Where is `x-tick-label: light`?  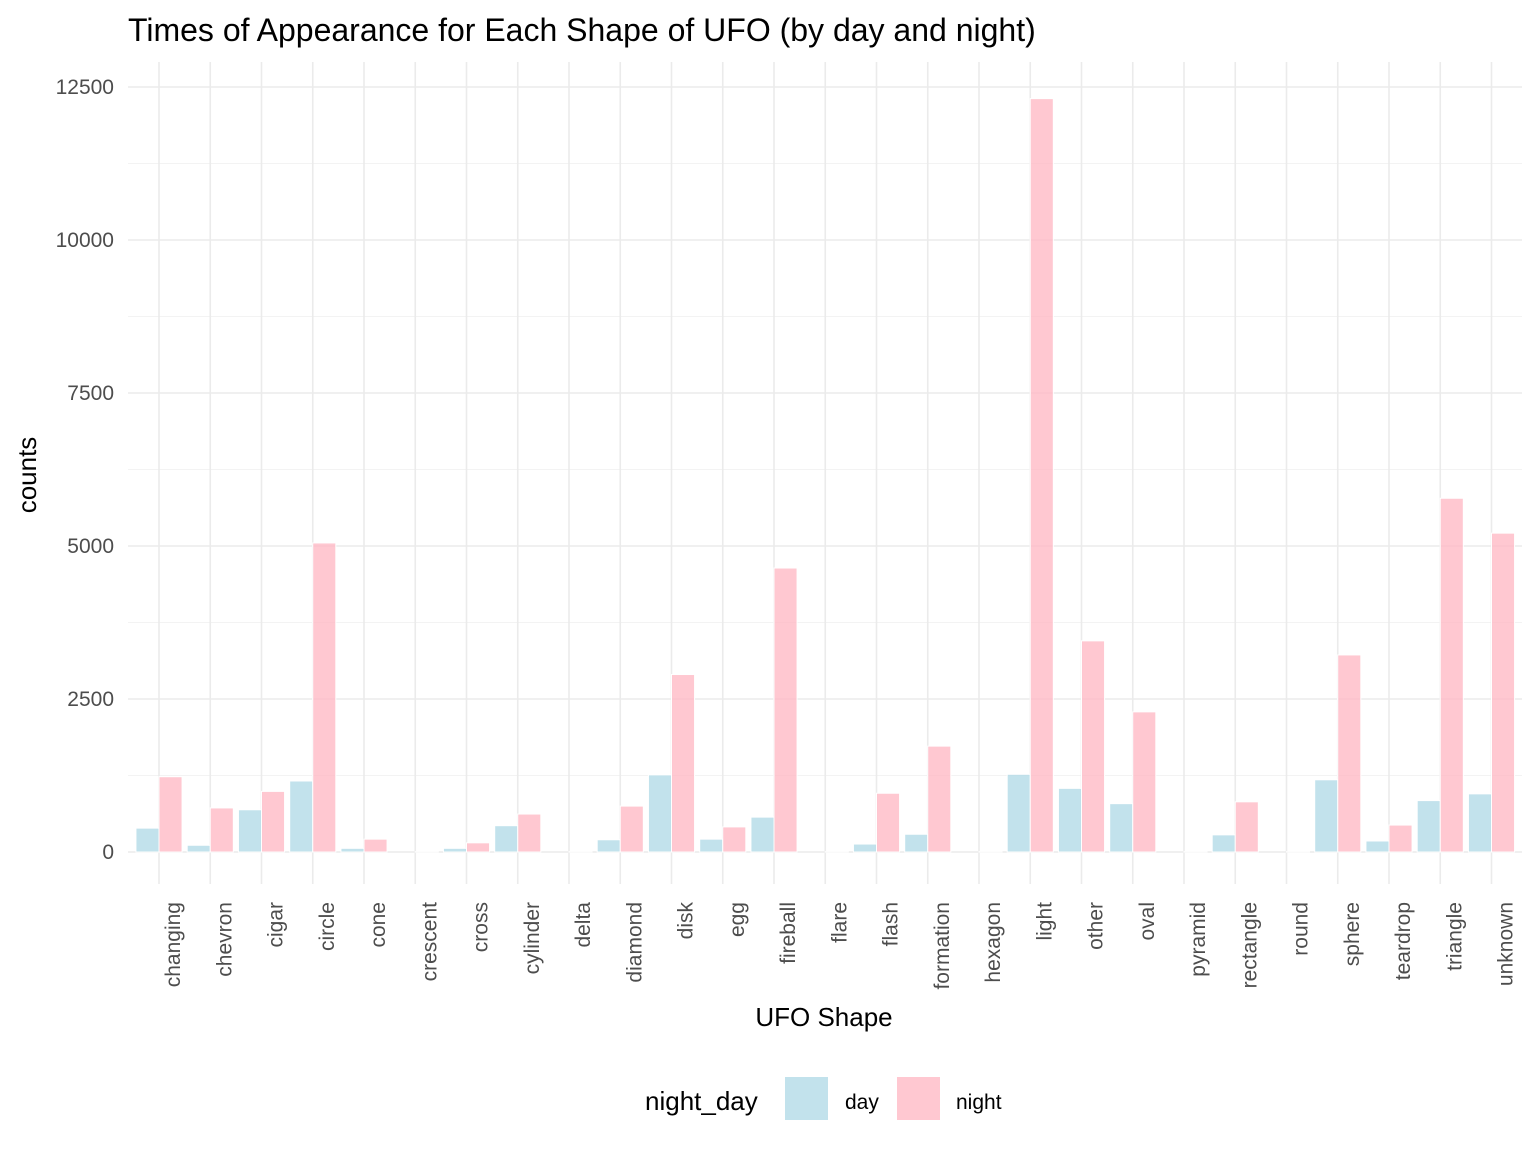 x-tick-label: light is located at coordinates (1044, 921).